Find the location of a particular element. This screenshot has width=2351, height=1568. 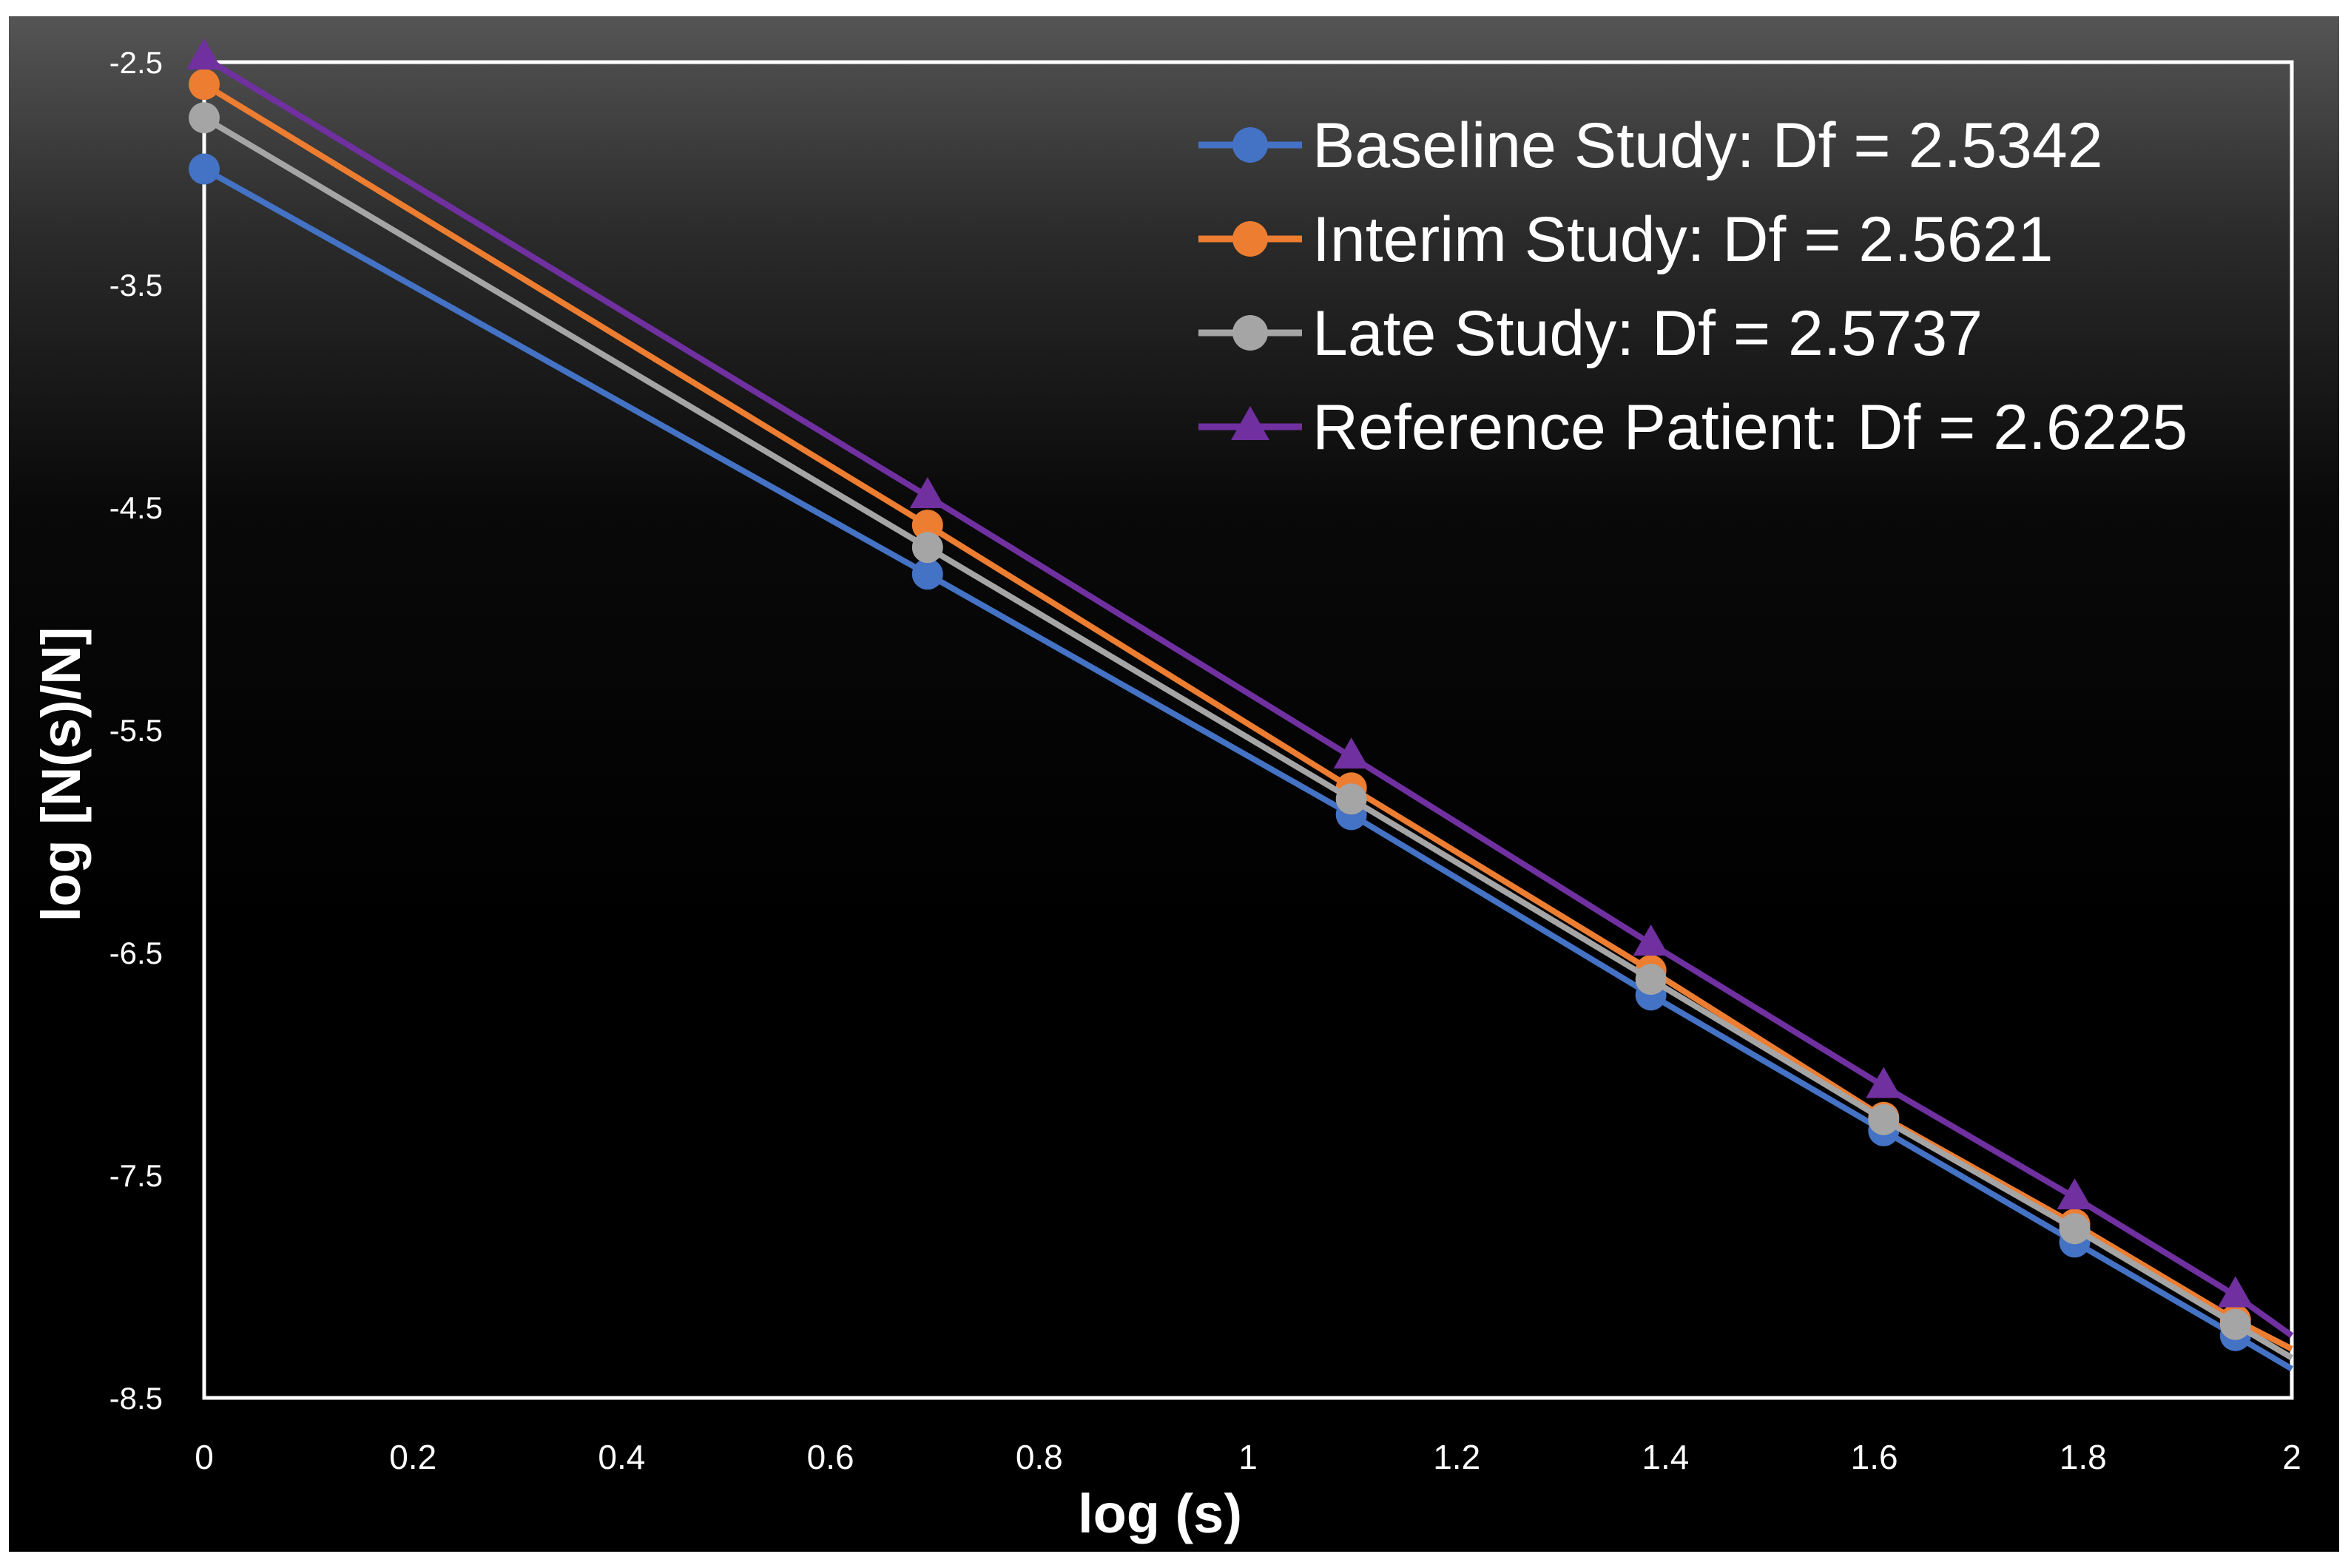

y-tick-label: -3.5 is located at coordinates (136, 285).